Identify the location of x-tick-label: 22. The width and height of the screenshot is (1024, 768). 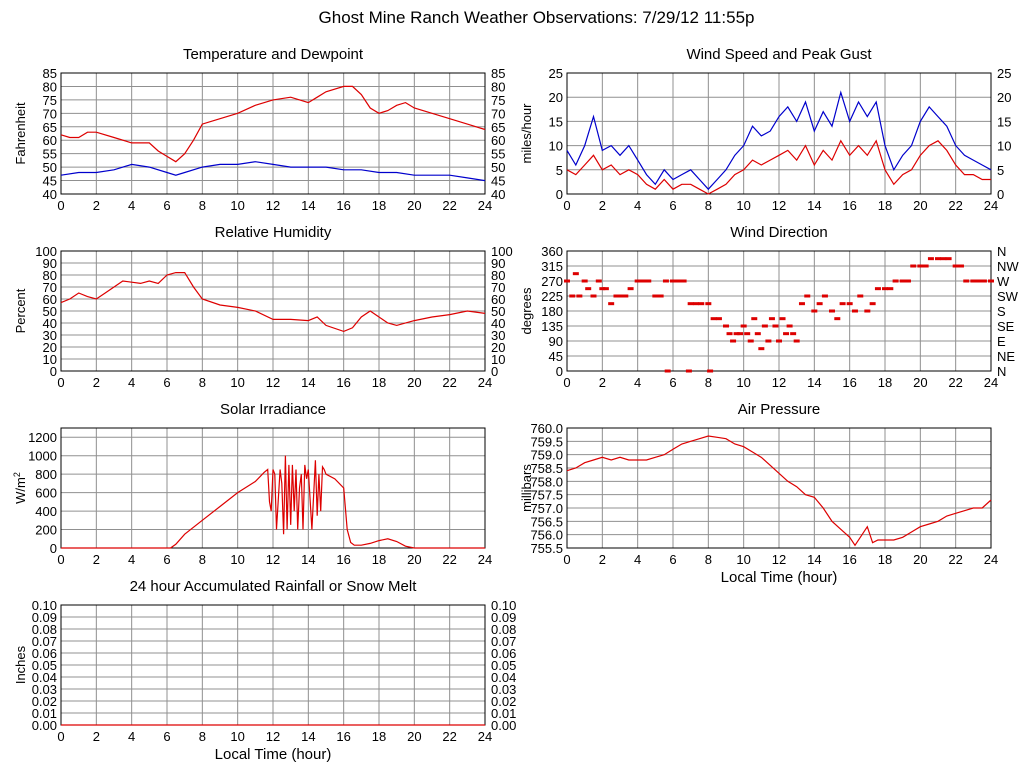
(449, 559).